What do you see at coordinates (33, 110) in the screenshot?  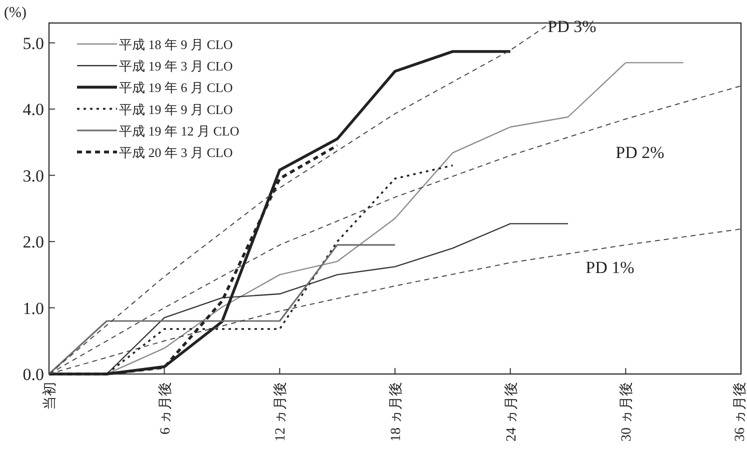 I see `y-tick-label: 4.0` at bounding box center [33, 110].